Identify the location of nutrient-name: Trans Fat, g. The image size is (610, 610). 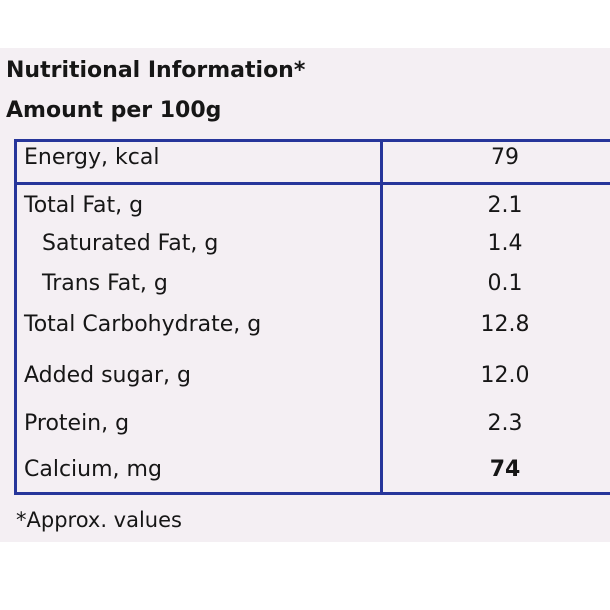
(105, 283).